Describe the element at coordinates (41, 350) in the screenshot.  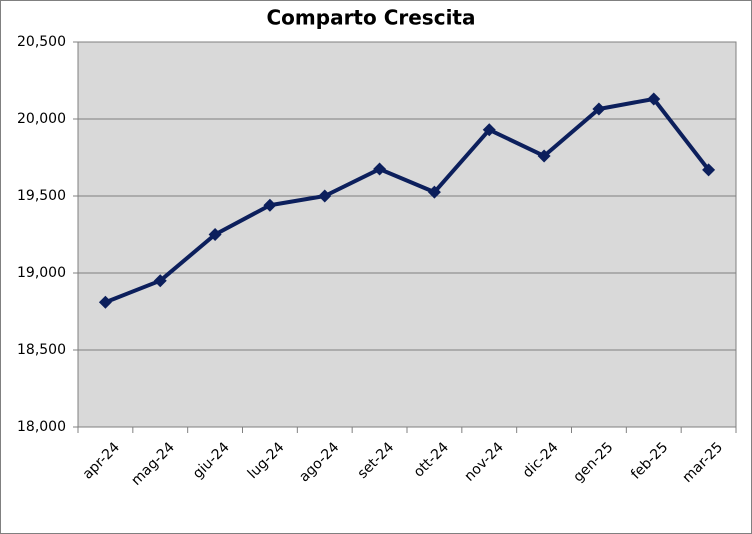
I see `y-tick-label: 18,500` at that location.